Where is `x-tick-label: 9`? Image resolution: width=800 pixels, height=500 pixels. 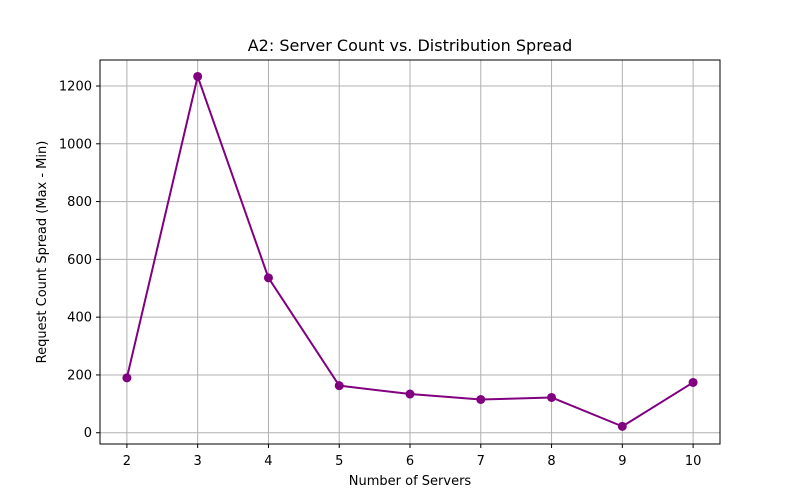
x-tick-label: 9 is located at coordinates (622, 461).